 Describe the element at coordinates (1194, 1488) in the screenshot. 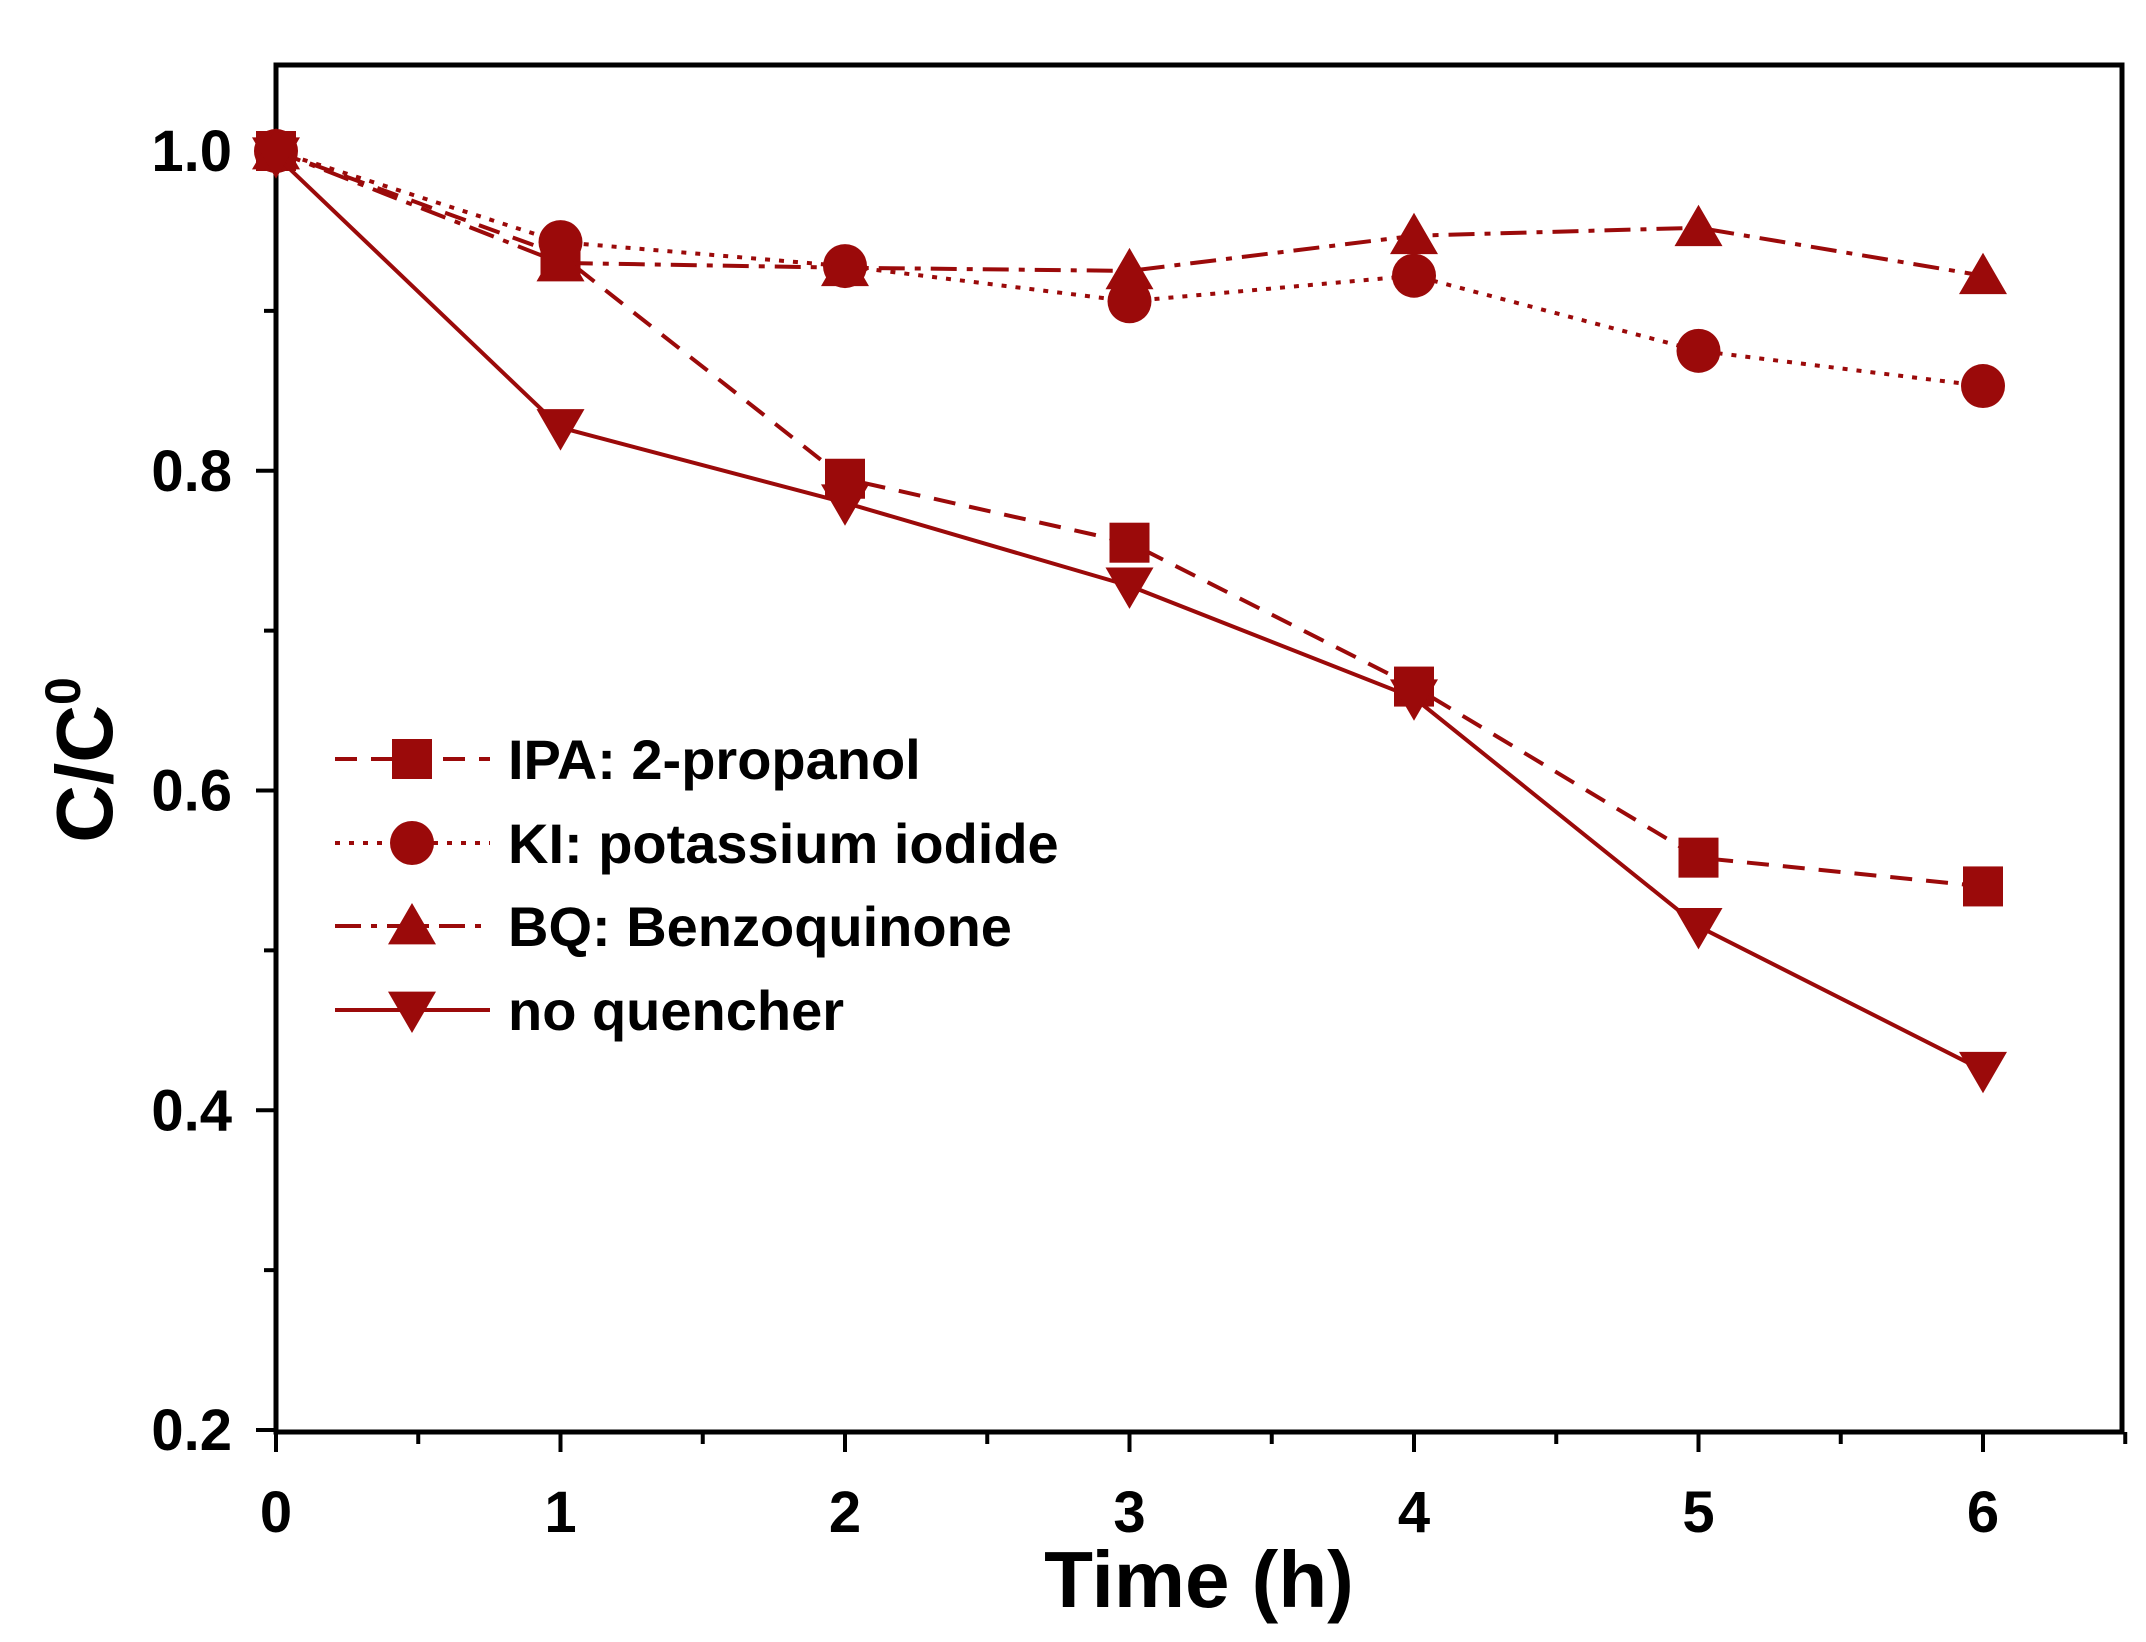

I see `x-axis-ticks: 0 1 2 3 4 5 6` at that location.